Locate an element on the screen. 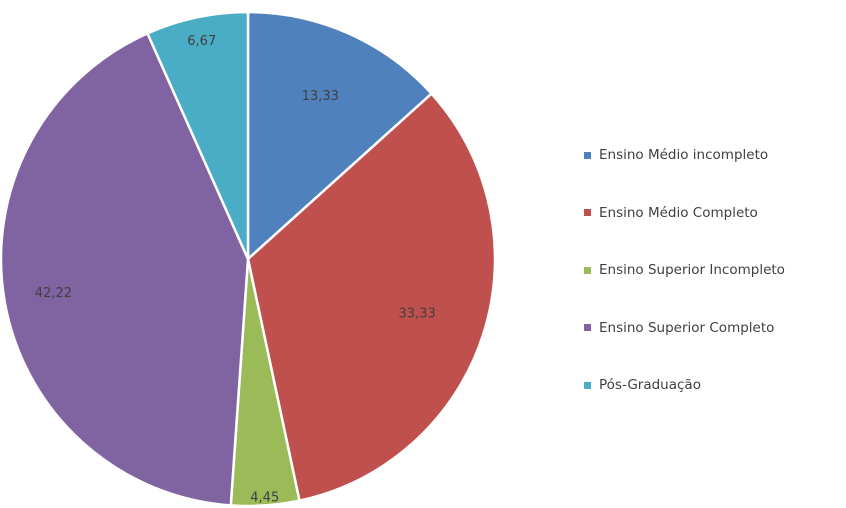 This screenshot has height=508, width=846. data-label-ensino-superior-completo: 42,22 is located at coordinates (53, 293).